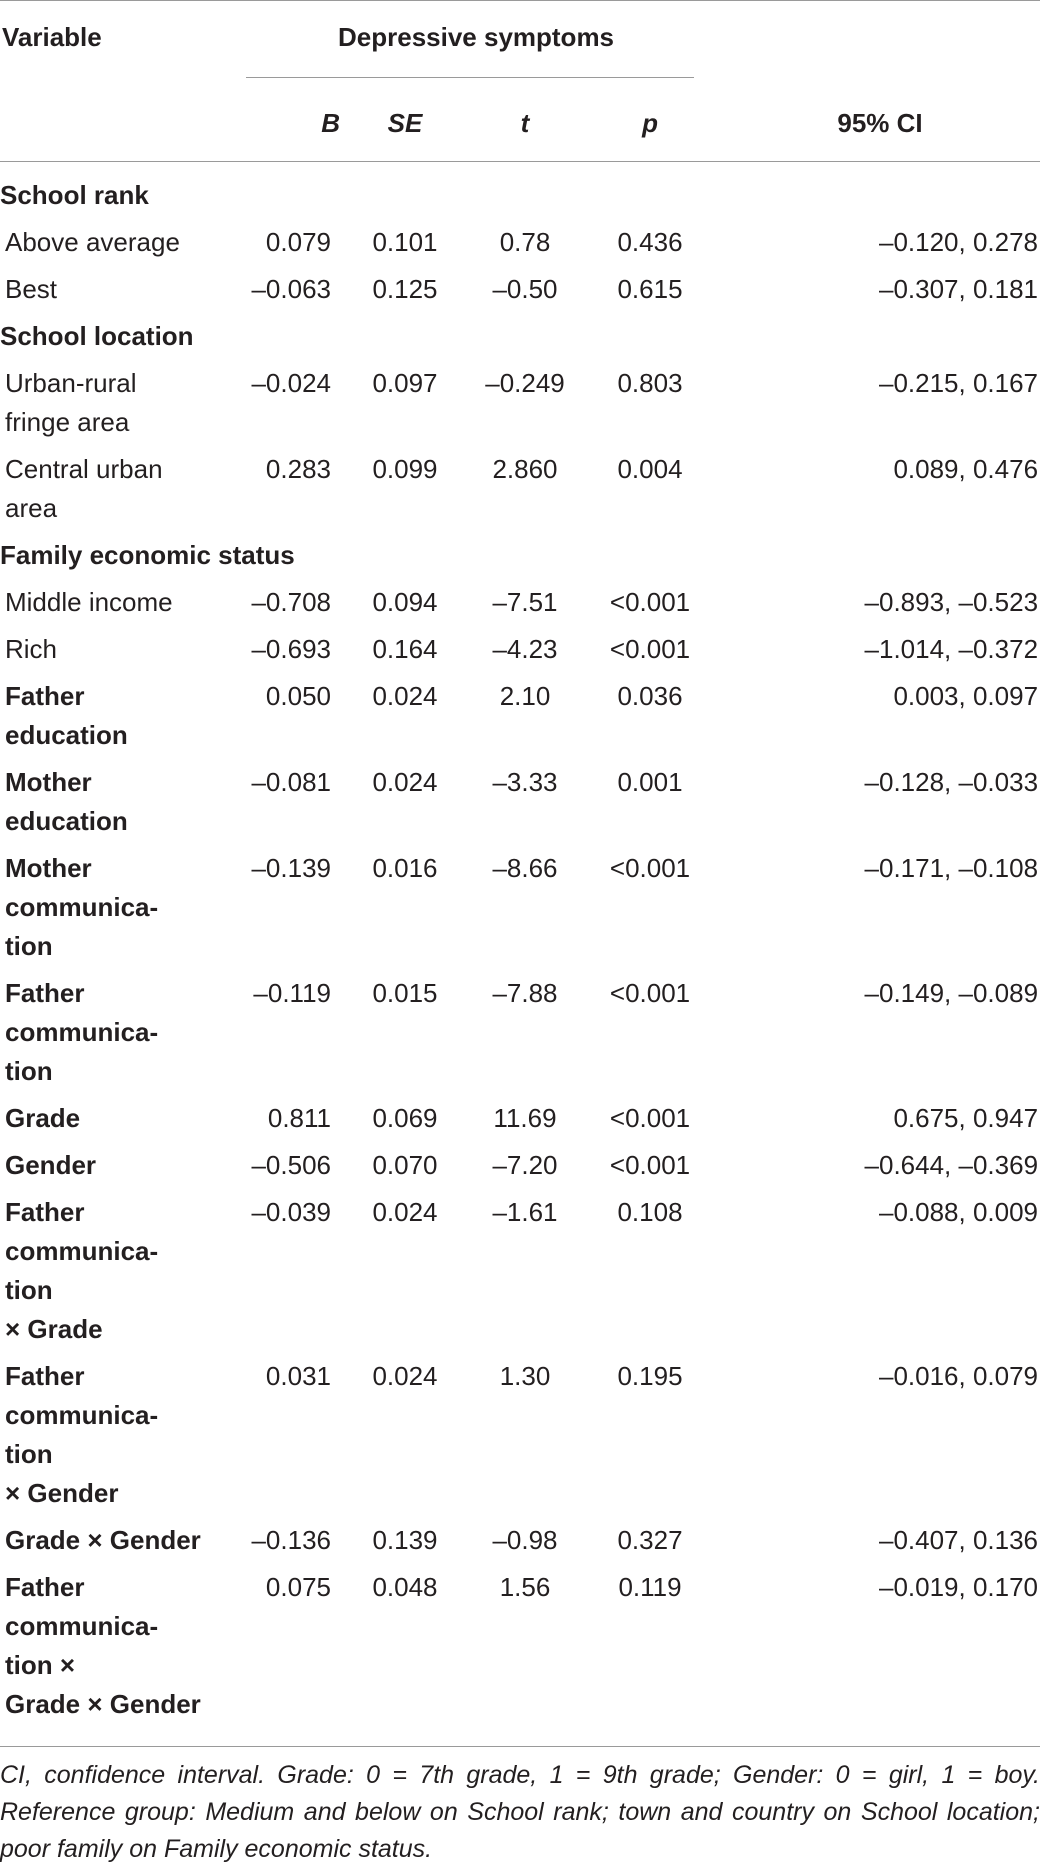 This screenshot has height=1868, width=1040. I want to click on row-label: Gender, so click(116, 1165).